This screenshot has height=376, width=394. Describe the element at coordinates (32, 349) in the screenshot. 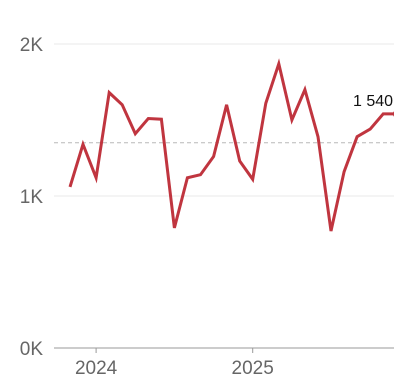

I see `y-tick-label: 0K` at that location.